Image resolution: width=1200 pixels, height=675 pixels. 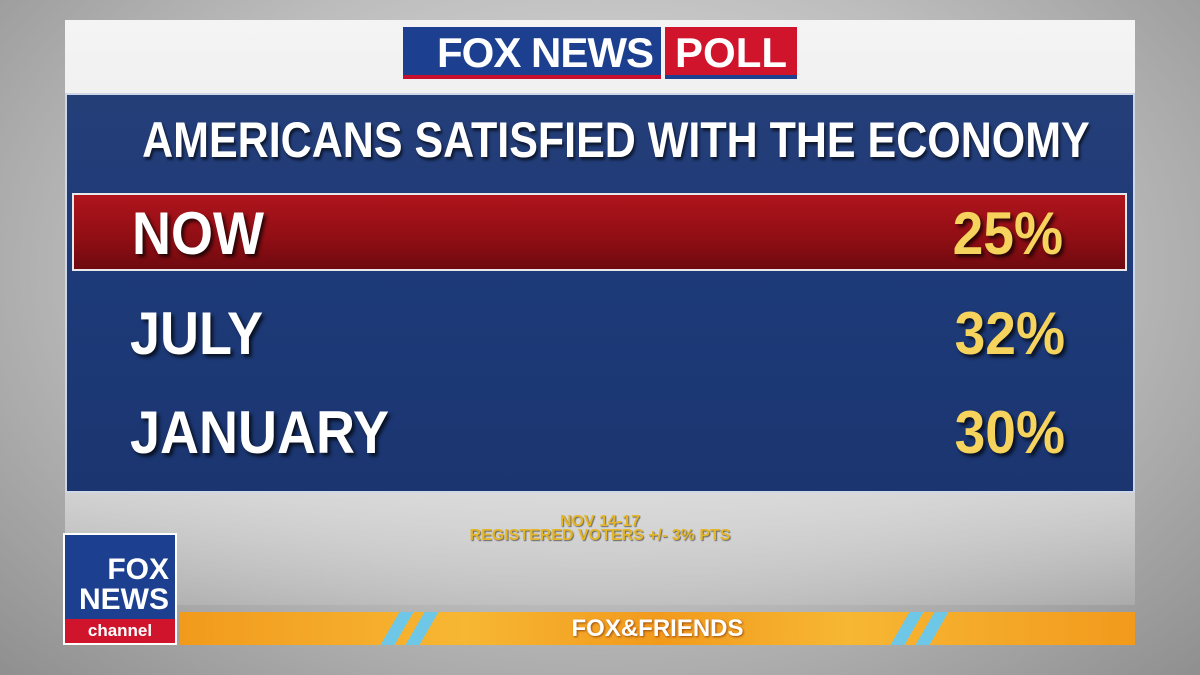 I want to click on table-row: JULY 32%, so click(x=599, y=334).